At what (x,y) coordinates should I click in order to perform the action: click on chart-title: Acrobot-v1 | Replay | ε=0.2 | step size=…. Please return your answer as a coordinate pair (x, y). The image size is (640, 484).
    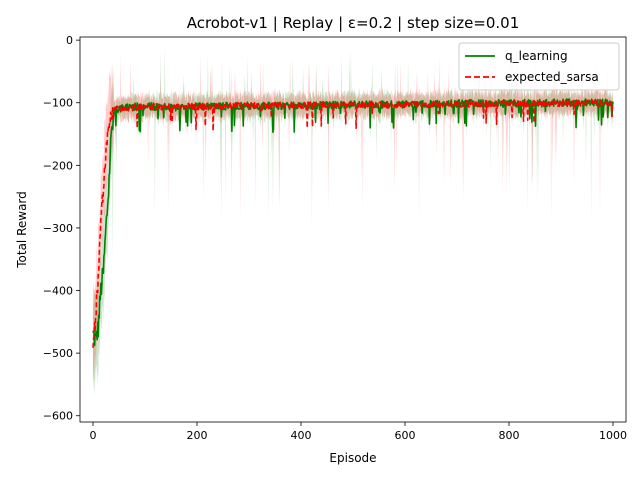
    Looking at the image, I should click on (353, 23).